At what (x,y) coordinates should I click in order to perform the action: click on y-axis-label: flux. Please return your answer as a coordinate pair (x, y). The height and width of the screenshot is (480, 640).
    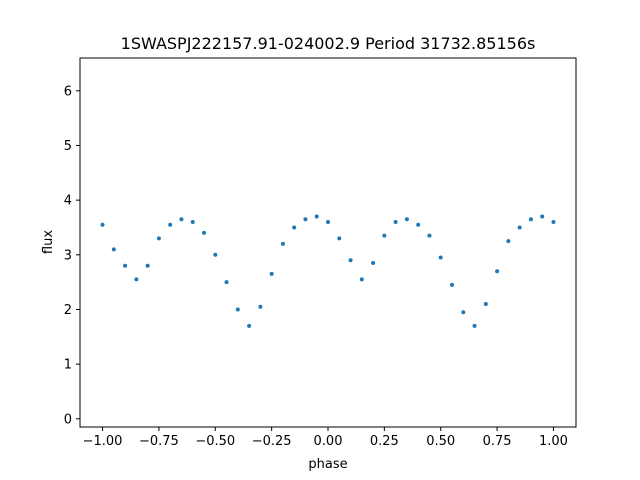
    Looking at the image, I should click on (48, 242).